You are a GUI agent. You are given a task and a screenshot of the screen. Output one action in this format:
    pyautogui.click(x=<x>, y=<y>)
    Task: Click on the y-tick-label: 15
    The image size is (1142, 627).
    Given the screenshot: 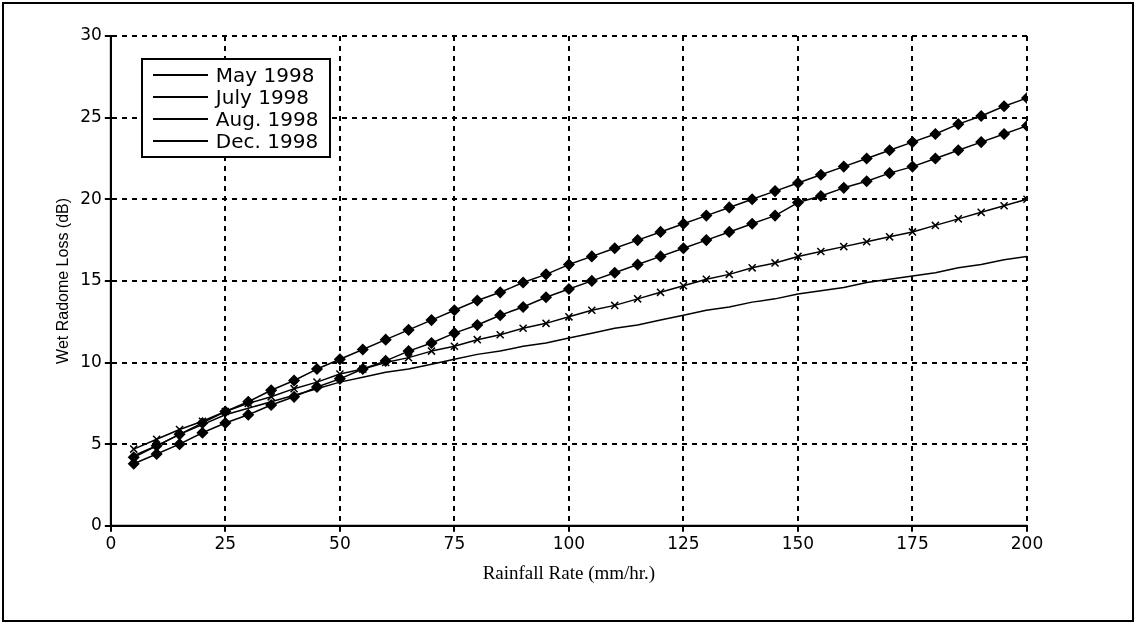 What is the action you would take?
    pyautogui.click(x=91, y=279)
    